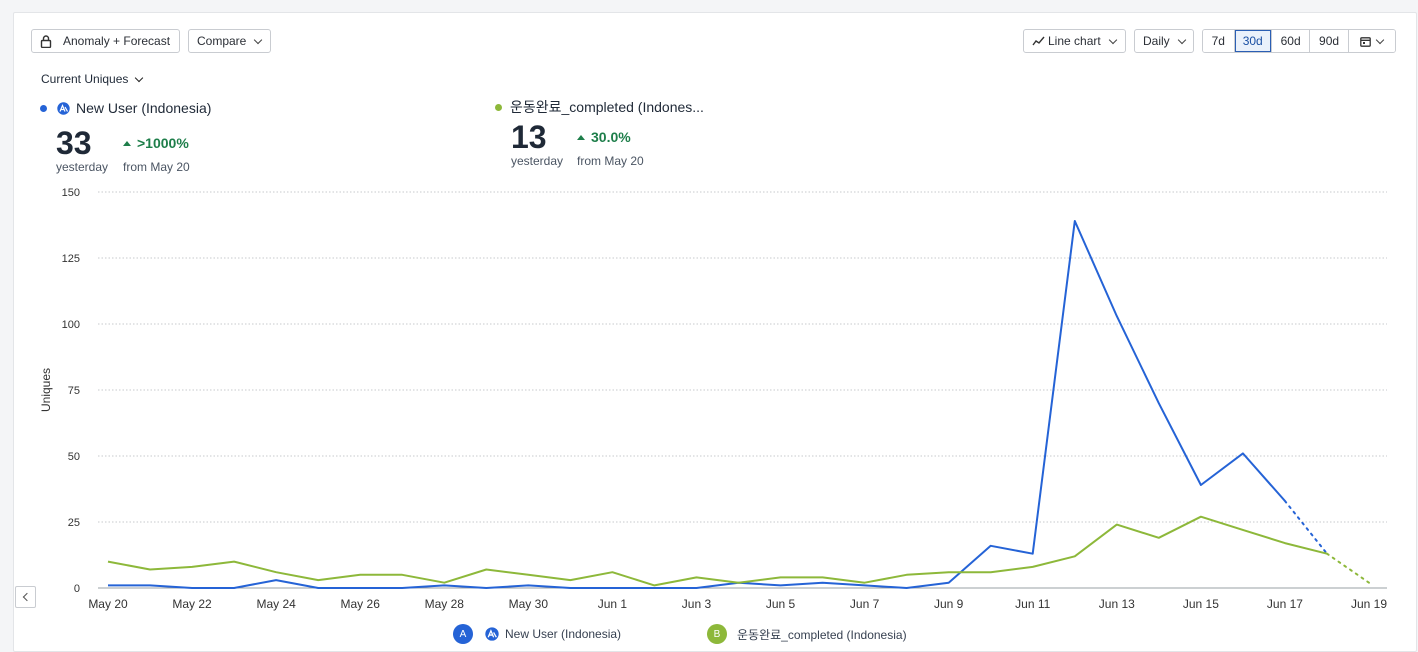  Describe the element at coordinates (529, 604) in the screenshot. I see `x-tick-label: May 30` at that location.